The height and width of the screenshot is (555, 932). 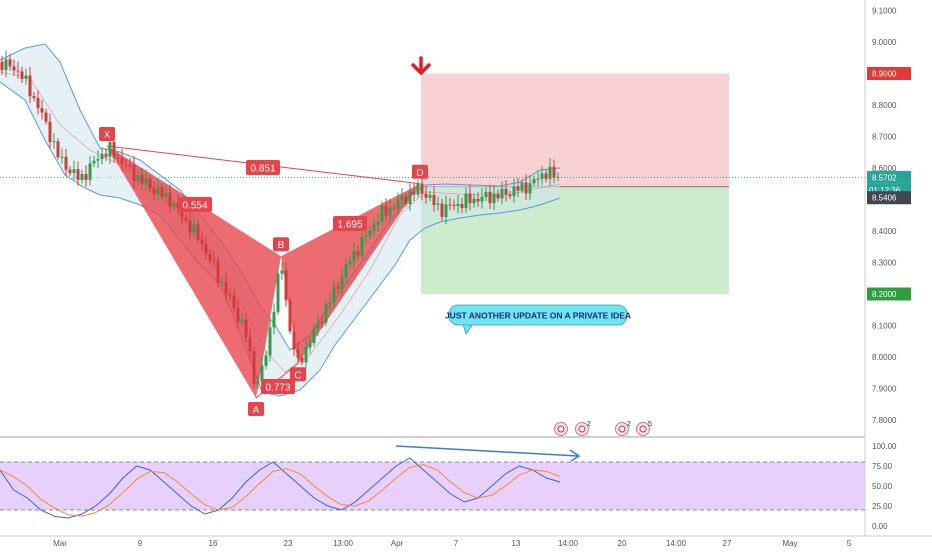 What do you see at coordinates (256, 408) in the screenshot?
I see `pattern-point-a-marker` at bounding box center [256, 408].